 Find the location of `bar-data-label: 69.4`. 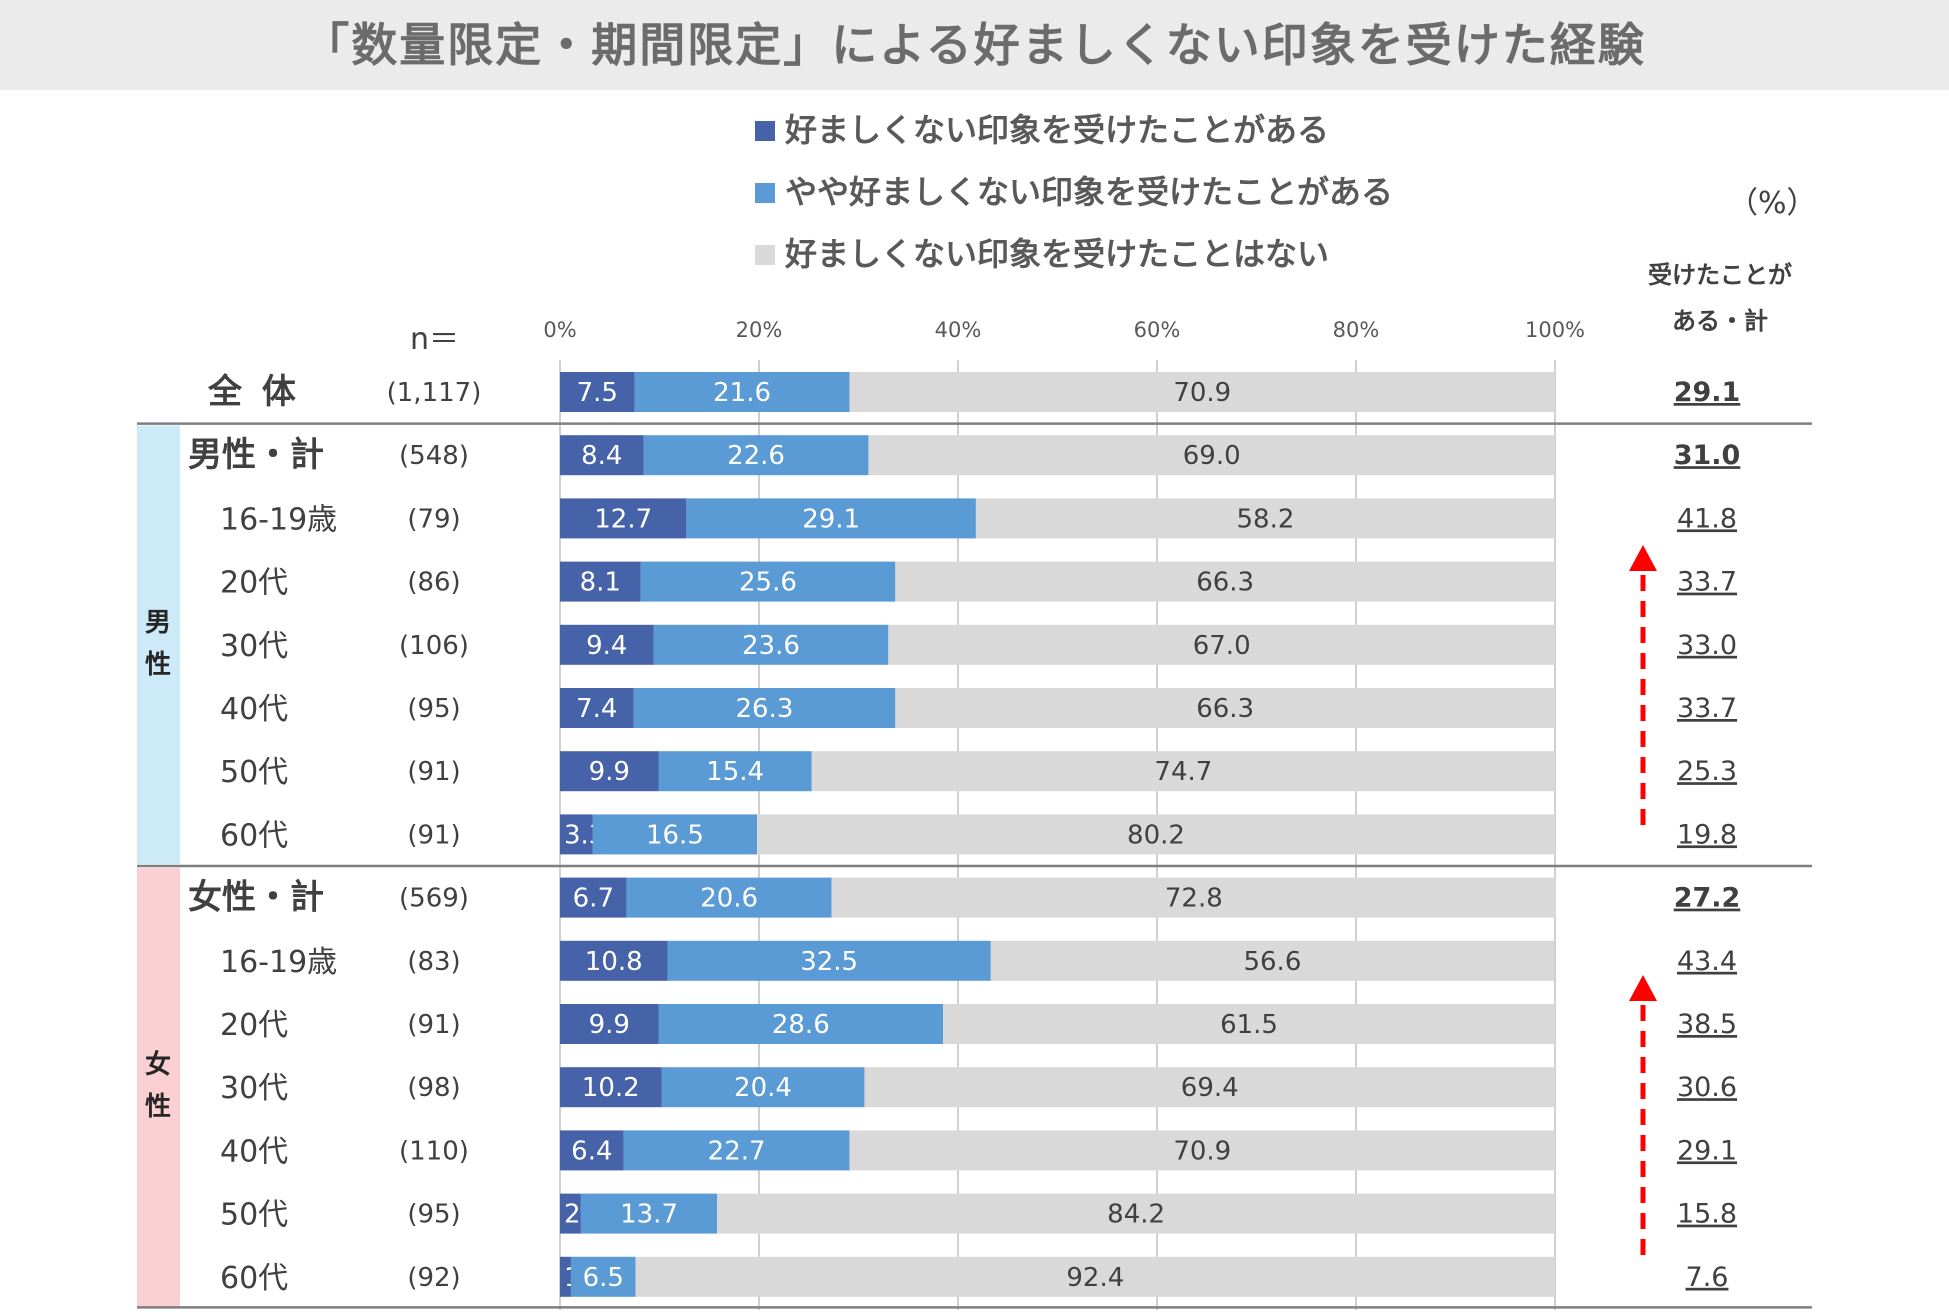

bar-data-label: 69.4 is located at coordinates (1210, 1088).